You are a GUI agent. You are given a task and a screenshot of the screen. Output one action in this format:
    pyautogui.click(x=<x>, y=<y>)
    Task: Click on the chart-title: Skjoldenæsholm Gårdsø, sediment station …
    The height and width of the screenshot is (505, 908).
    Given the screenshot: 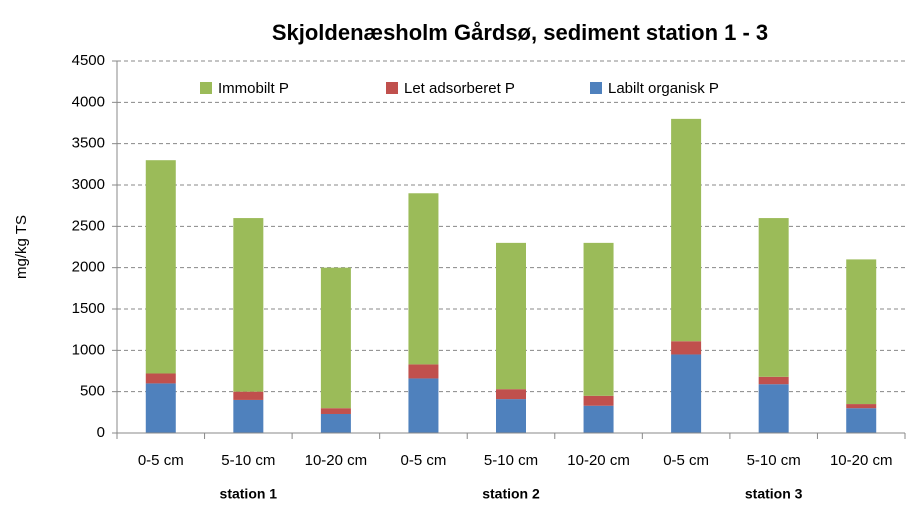 What is the action you would take?
    pyautogui.click(x=520, y=32)
    